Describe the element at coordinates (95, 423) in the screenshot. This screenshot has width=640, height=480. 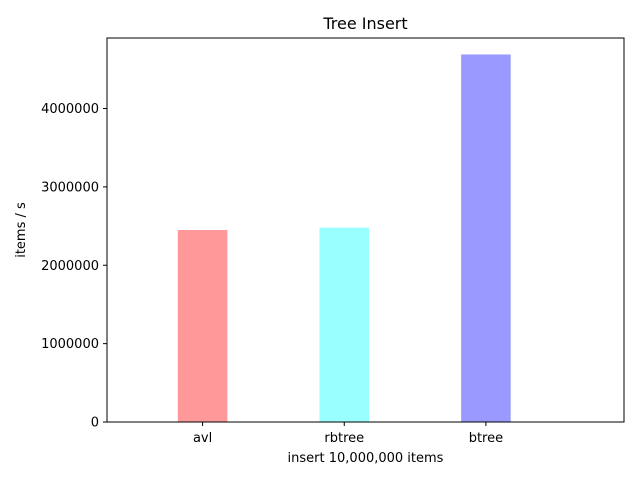
I see `y-tick-label: 0` at that location.